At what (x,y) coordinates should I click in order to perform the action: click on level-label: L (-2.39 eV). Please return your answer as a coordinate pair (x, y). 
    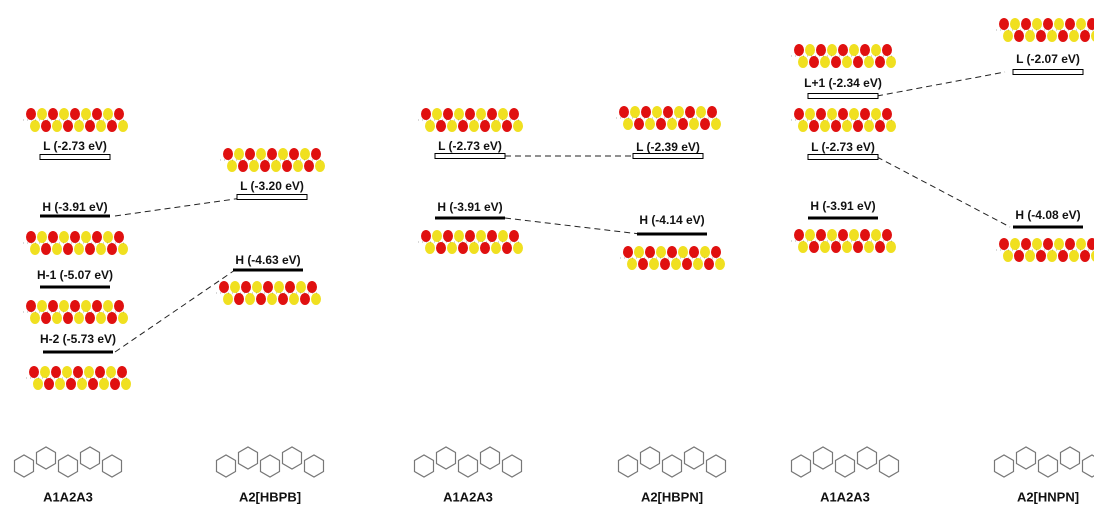
    Looking at the image, I should click on (668, 147).